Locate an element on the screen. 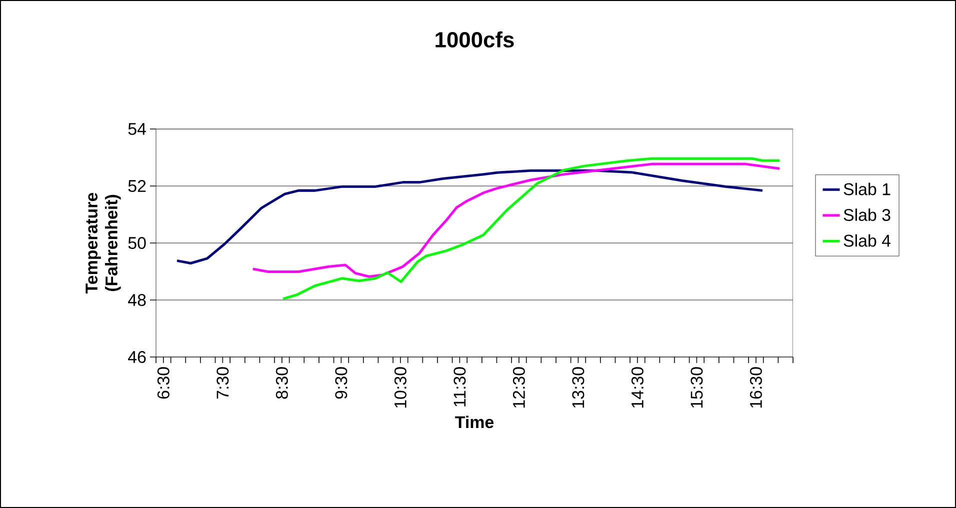 This screenshot has width=956, height=508. y-axis-title: Temperature (Fahrenheit) is located at coordinates (103, 243).